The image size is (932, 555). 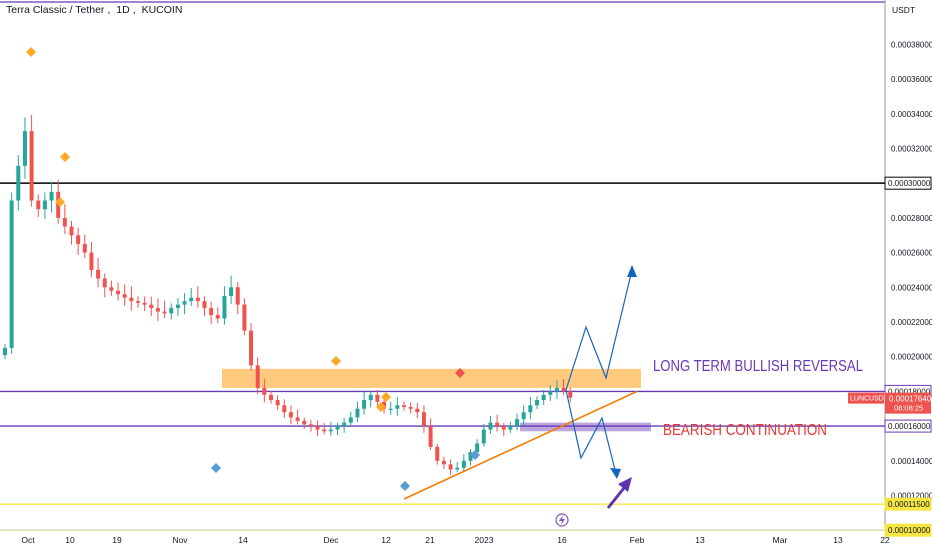 I want to click on ticker-badge, so click(x=866, y=398).